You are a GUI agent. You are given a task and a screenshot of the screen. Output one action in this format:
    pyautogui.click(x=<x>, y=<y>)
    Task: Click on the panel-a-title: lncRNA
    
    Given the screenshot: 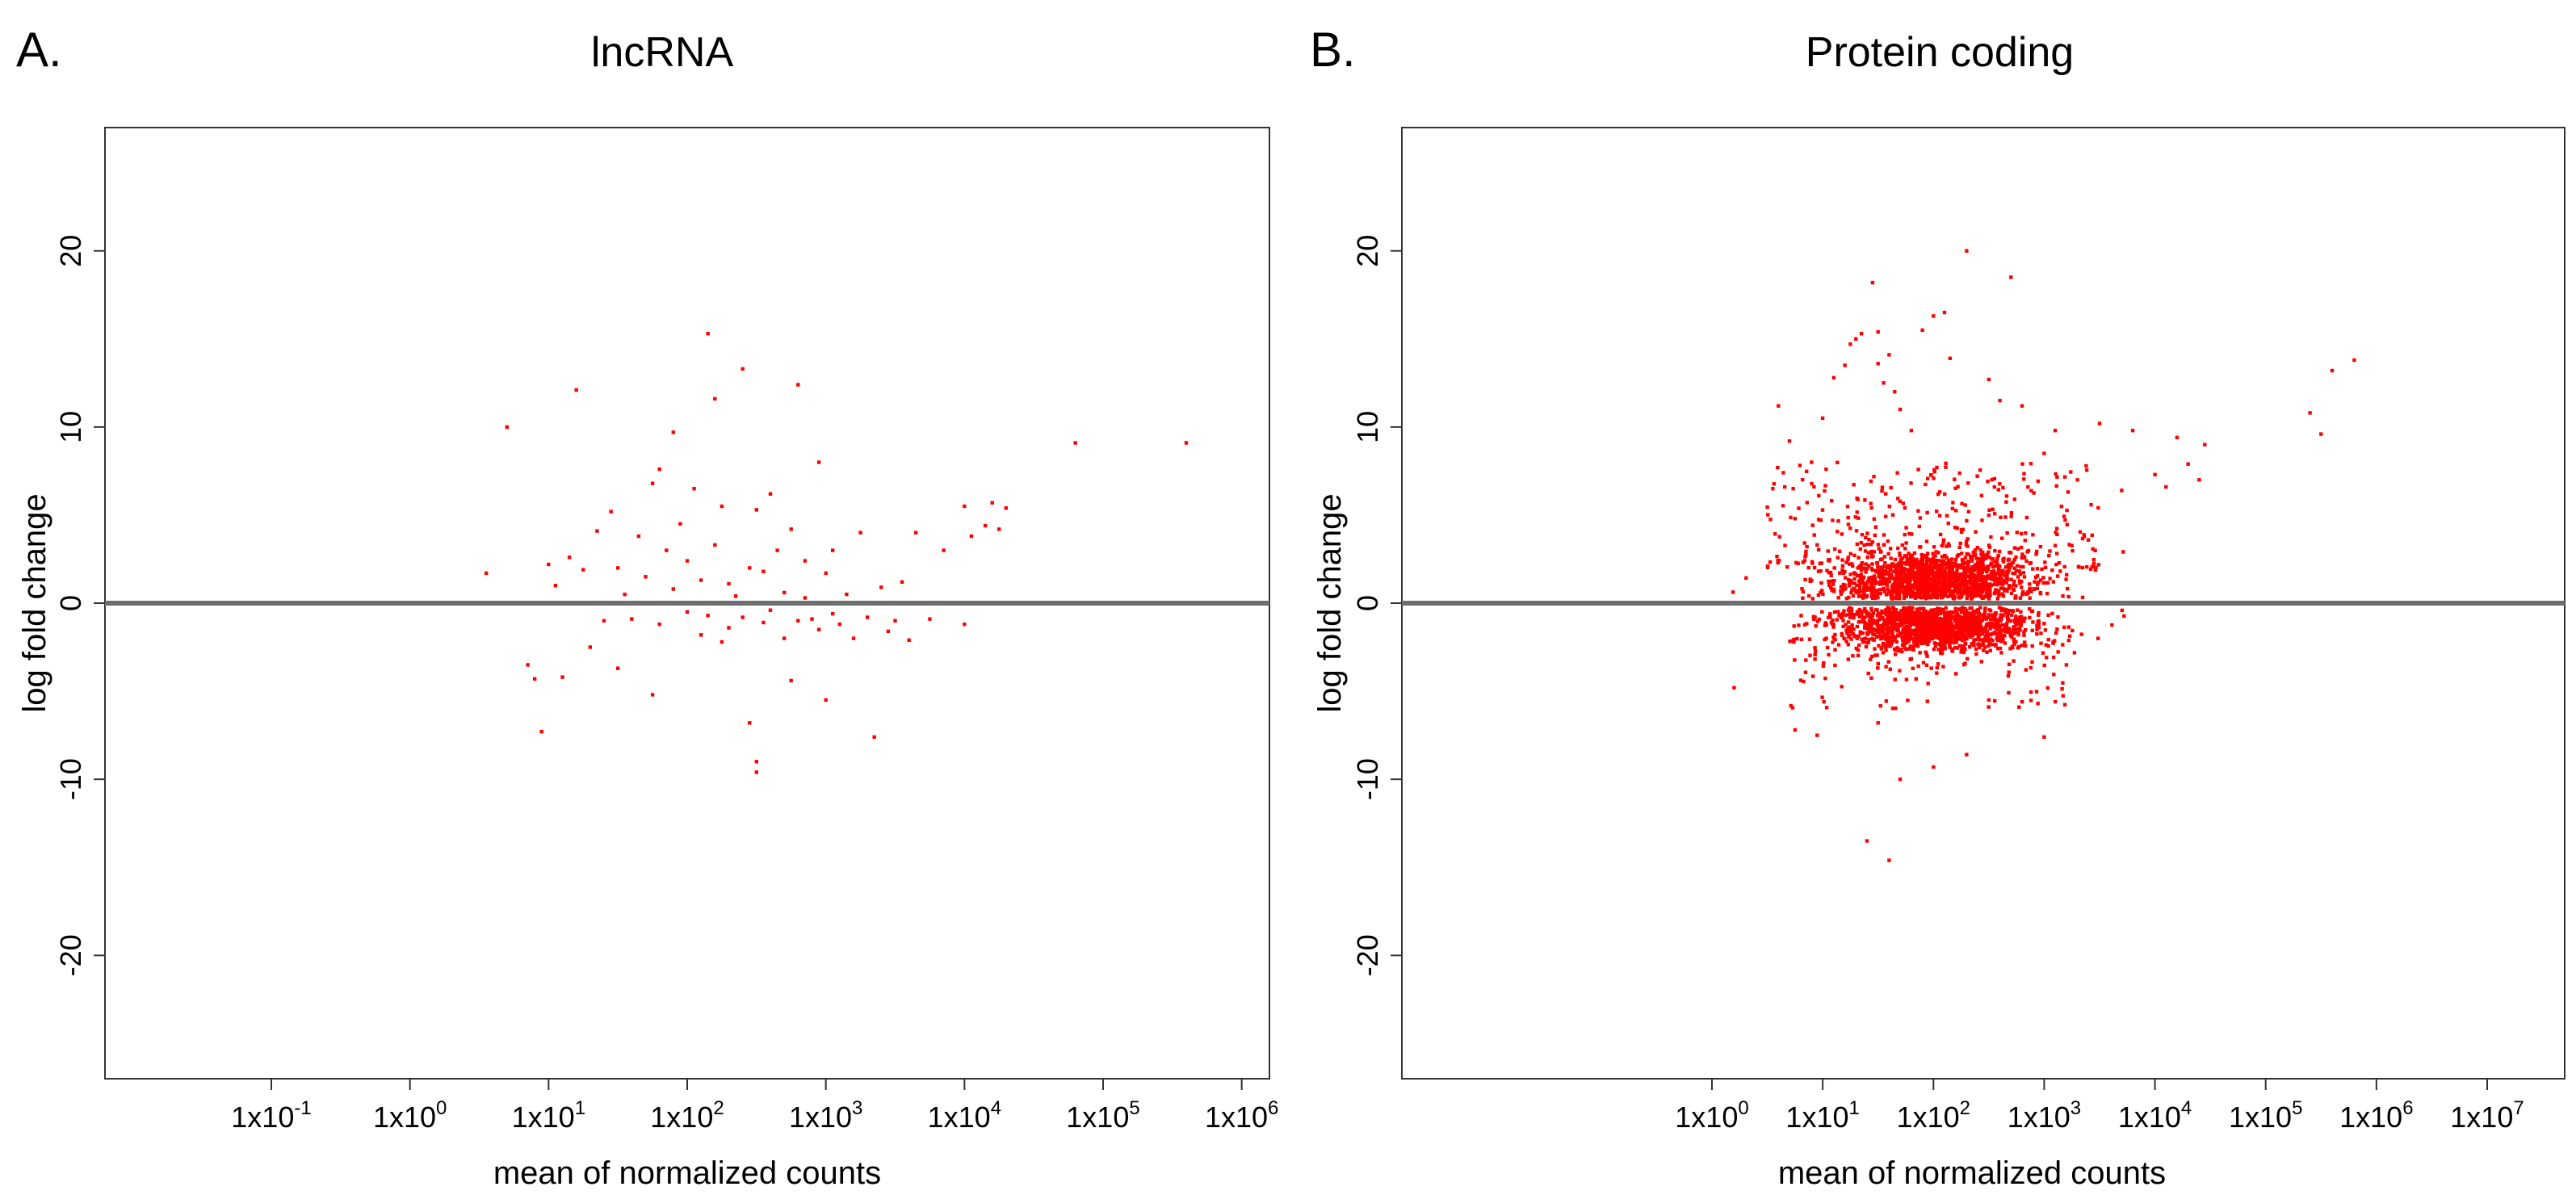 What is the action you would take?
    pyautogui.click(x=662, y=52)
    